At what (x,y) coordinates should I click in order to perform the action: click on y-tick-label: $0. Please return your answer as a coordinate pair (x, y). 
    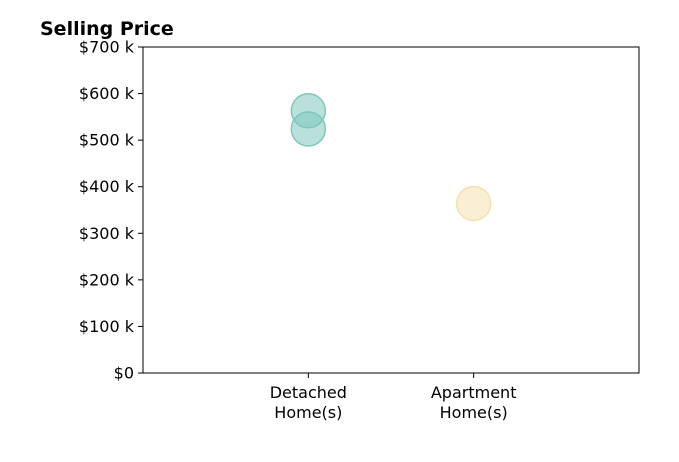
    Looking at the image, I should click on (124, 373).